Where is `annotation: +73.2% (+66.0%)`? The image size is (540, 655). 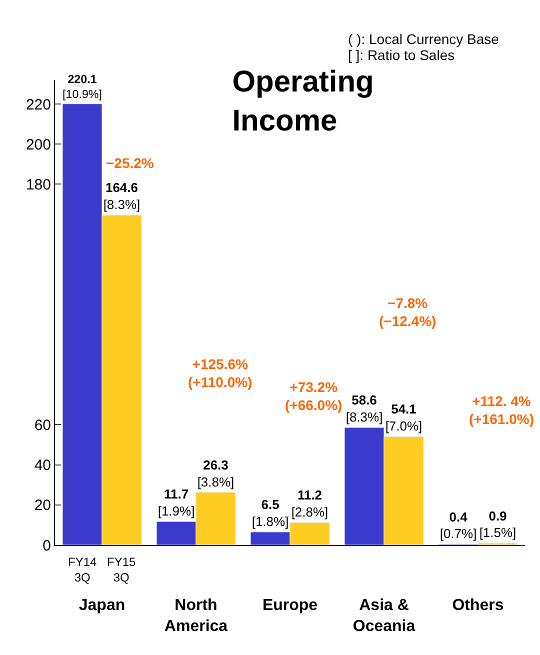 annotation: +73.2% (+66.0%) is located at coordinates (313, 396).